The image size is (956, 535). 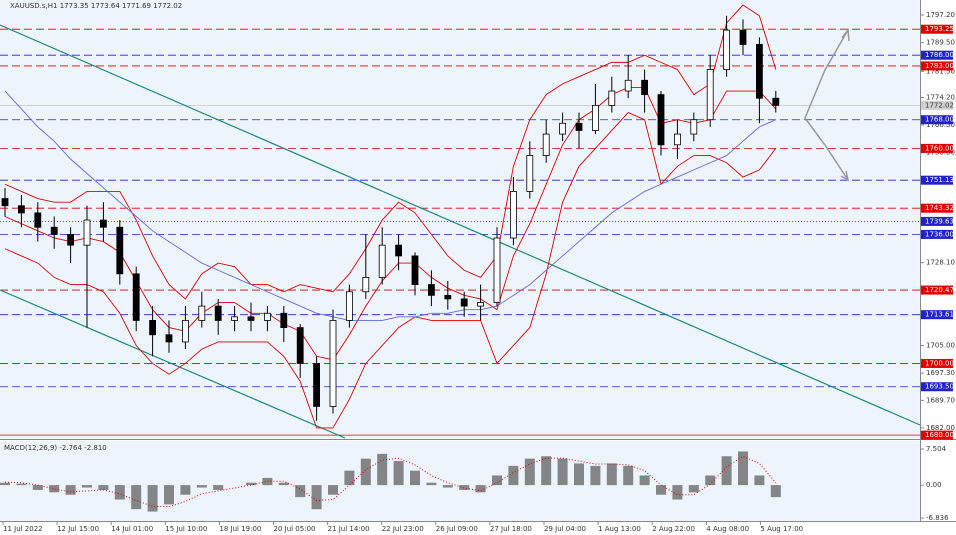 What do you see at coordinates (55, 448) in the screenshot?
I see `macd-title: MACD(12,26,9) -2.764 -2.810` at bounding box center [55, 448].